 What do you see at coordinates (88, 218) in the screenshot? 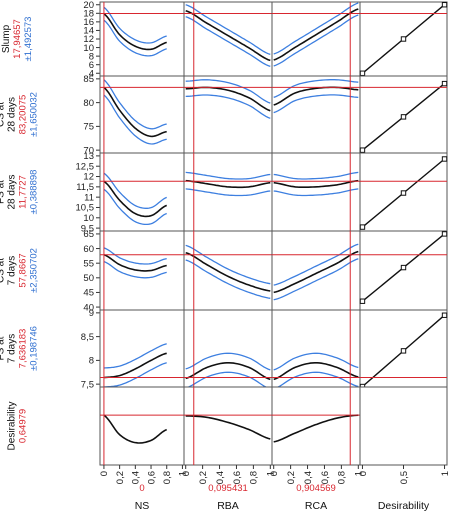
I see `y-tick-label: 10` at bounding box center [88, 218].